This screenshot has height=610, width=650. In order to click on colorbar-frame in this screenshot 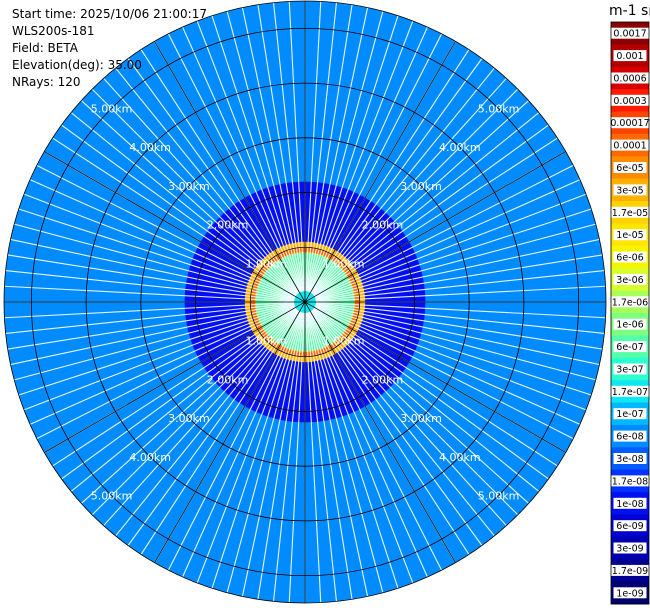, I will do `click(630, 313)`.